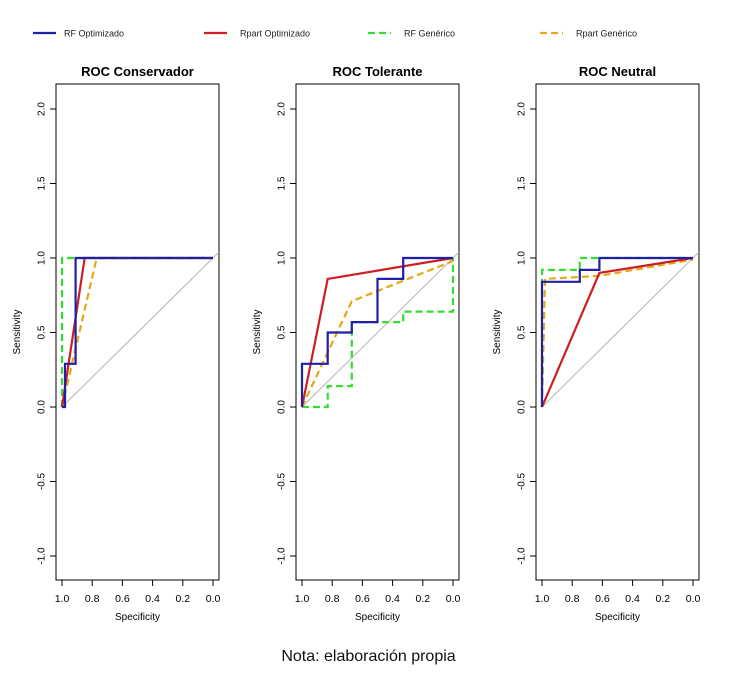 This screenshot has width=737, height=690. Describe the element at coordinates (606, 34) in the screenshot. I see `legend-label-4: Rpart Genérico` at that location.